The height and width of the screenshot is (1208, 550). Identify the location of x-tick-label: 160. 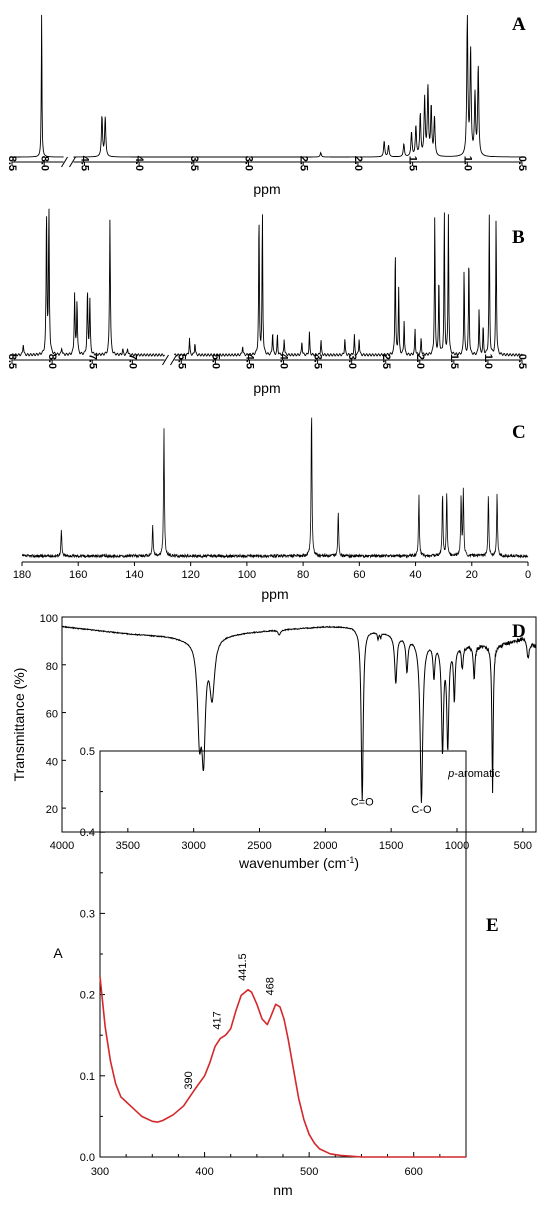
(78, 575).